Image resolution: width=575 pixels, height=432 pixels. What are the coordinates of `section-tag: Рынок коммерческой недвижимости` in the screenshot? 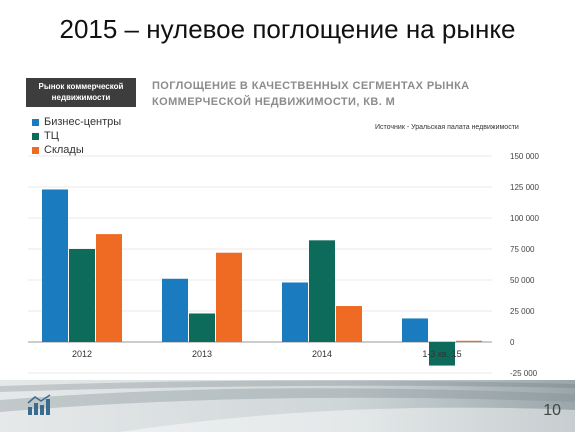 It's located at (81, 92).